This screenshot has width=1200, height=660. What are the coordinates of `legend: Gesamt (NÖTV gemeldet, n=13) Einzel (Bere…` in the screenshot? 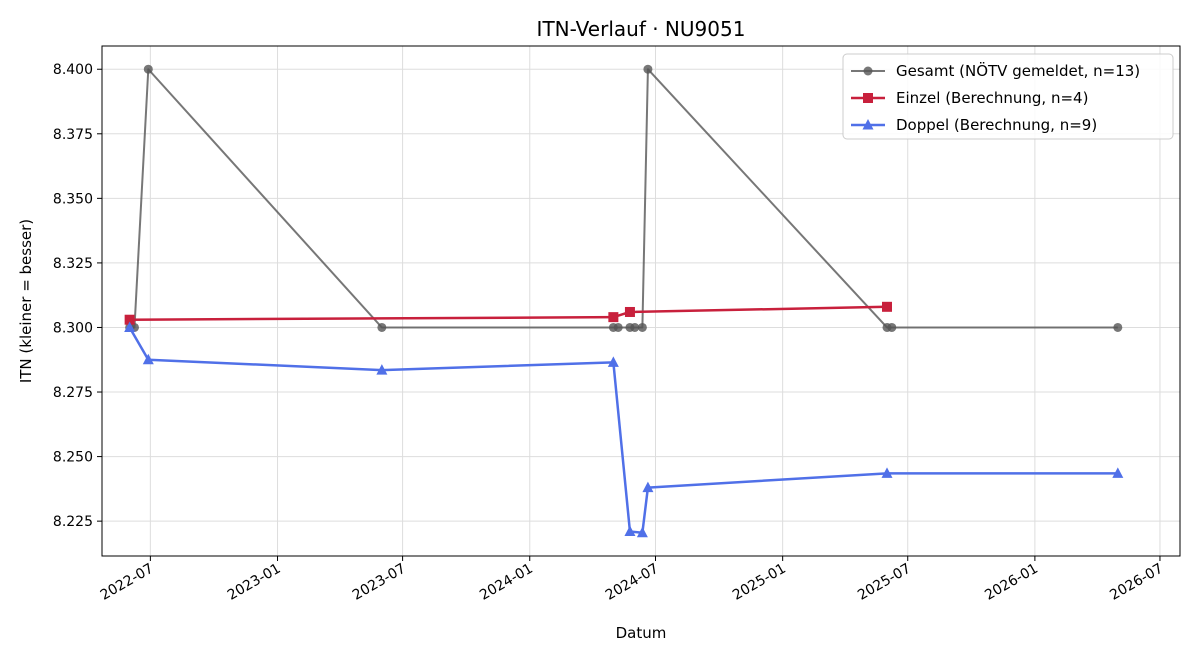 It's located at (1008, 96).